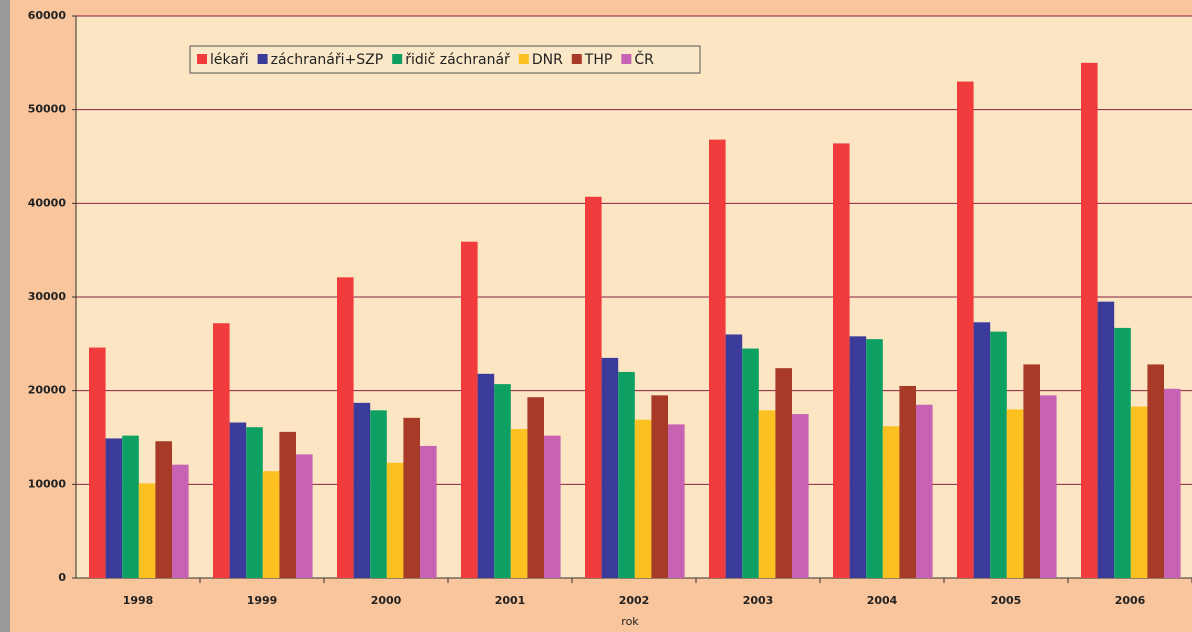 Image resolution: width=1192 pixels, height=632 pixels. What do you see at coordinates (386, 600) in the screenshot?
I see `x-tick-label: 2000` at bounding box center [386, 600].